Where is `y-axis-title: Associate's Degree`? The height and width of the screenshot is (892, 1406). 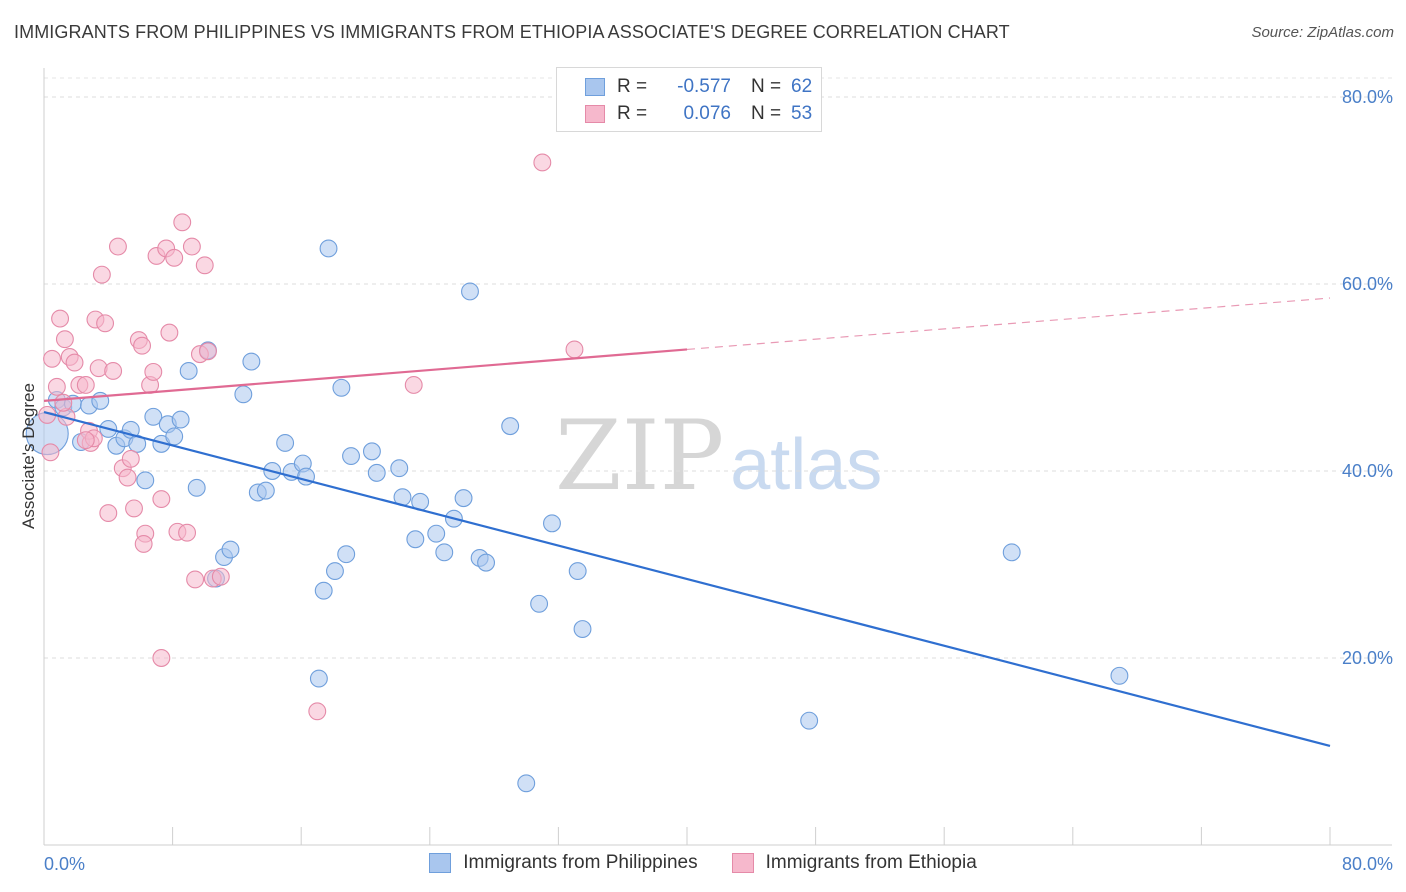
y-axis-title: Associate's Degree is located at coordinates (28, 456).